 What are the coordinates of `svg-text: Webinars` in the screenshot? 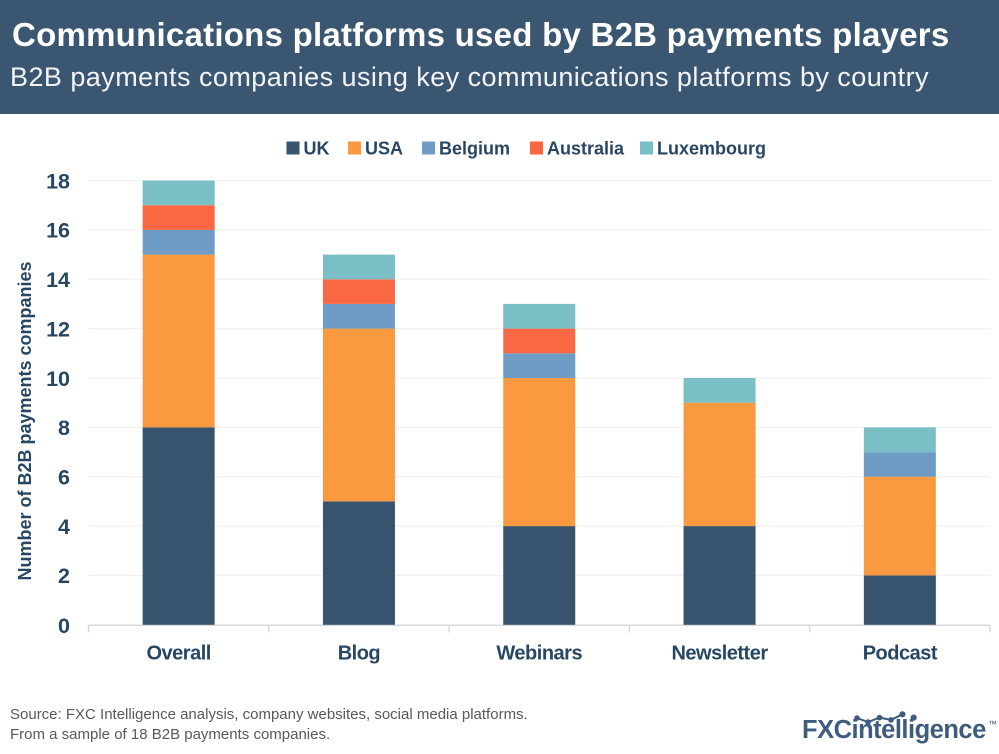 It's located at (539, 654).